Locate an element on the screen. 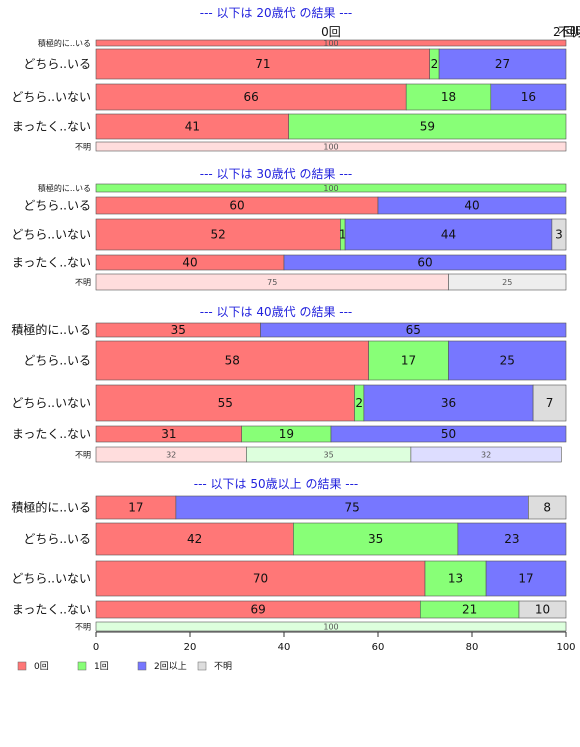  x-tick-label: 80 is located at coordinates (472, 647).